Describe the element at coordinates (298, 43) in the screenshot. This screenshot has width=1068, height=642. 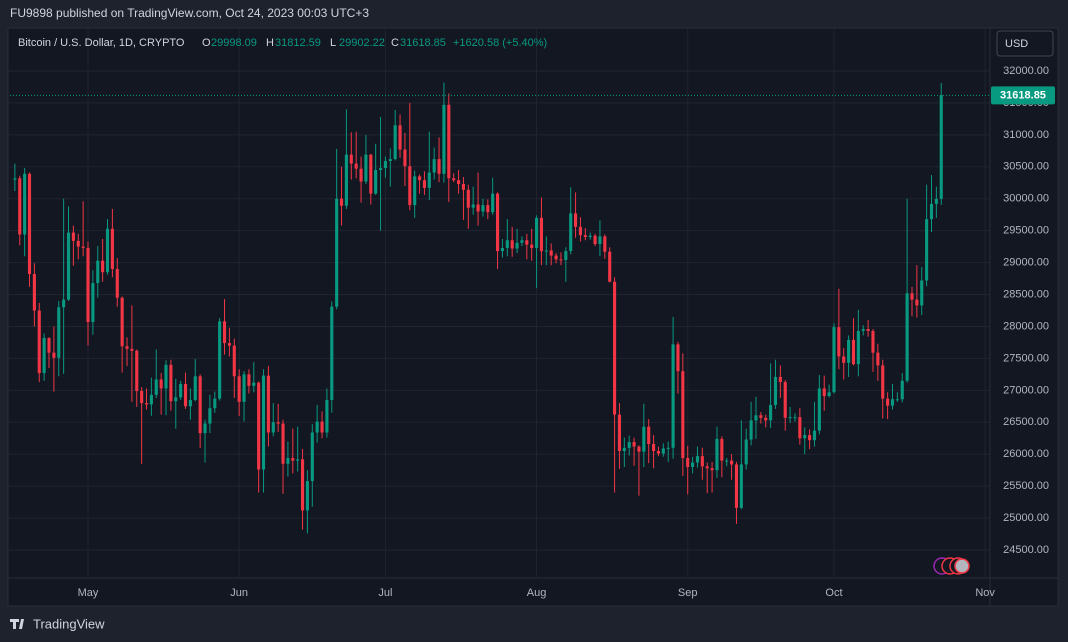
I see `legend-value: 31812.59` at that location.